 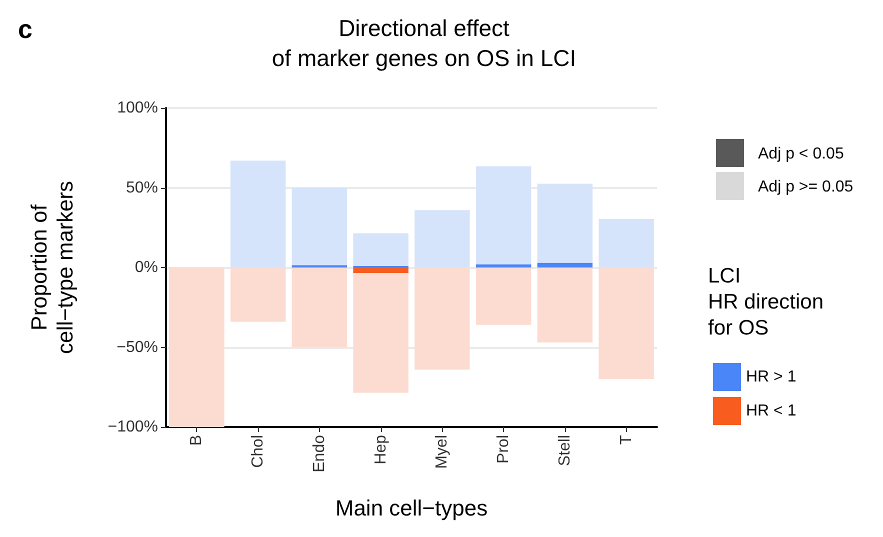 What do you see at coordinates (137, 108) in the screenshot?
I see `y-tick-label: 100%` at bounding box center [137, 108].